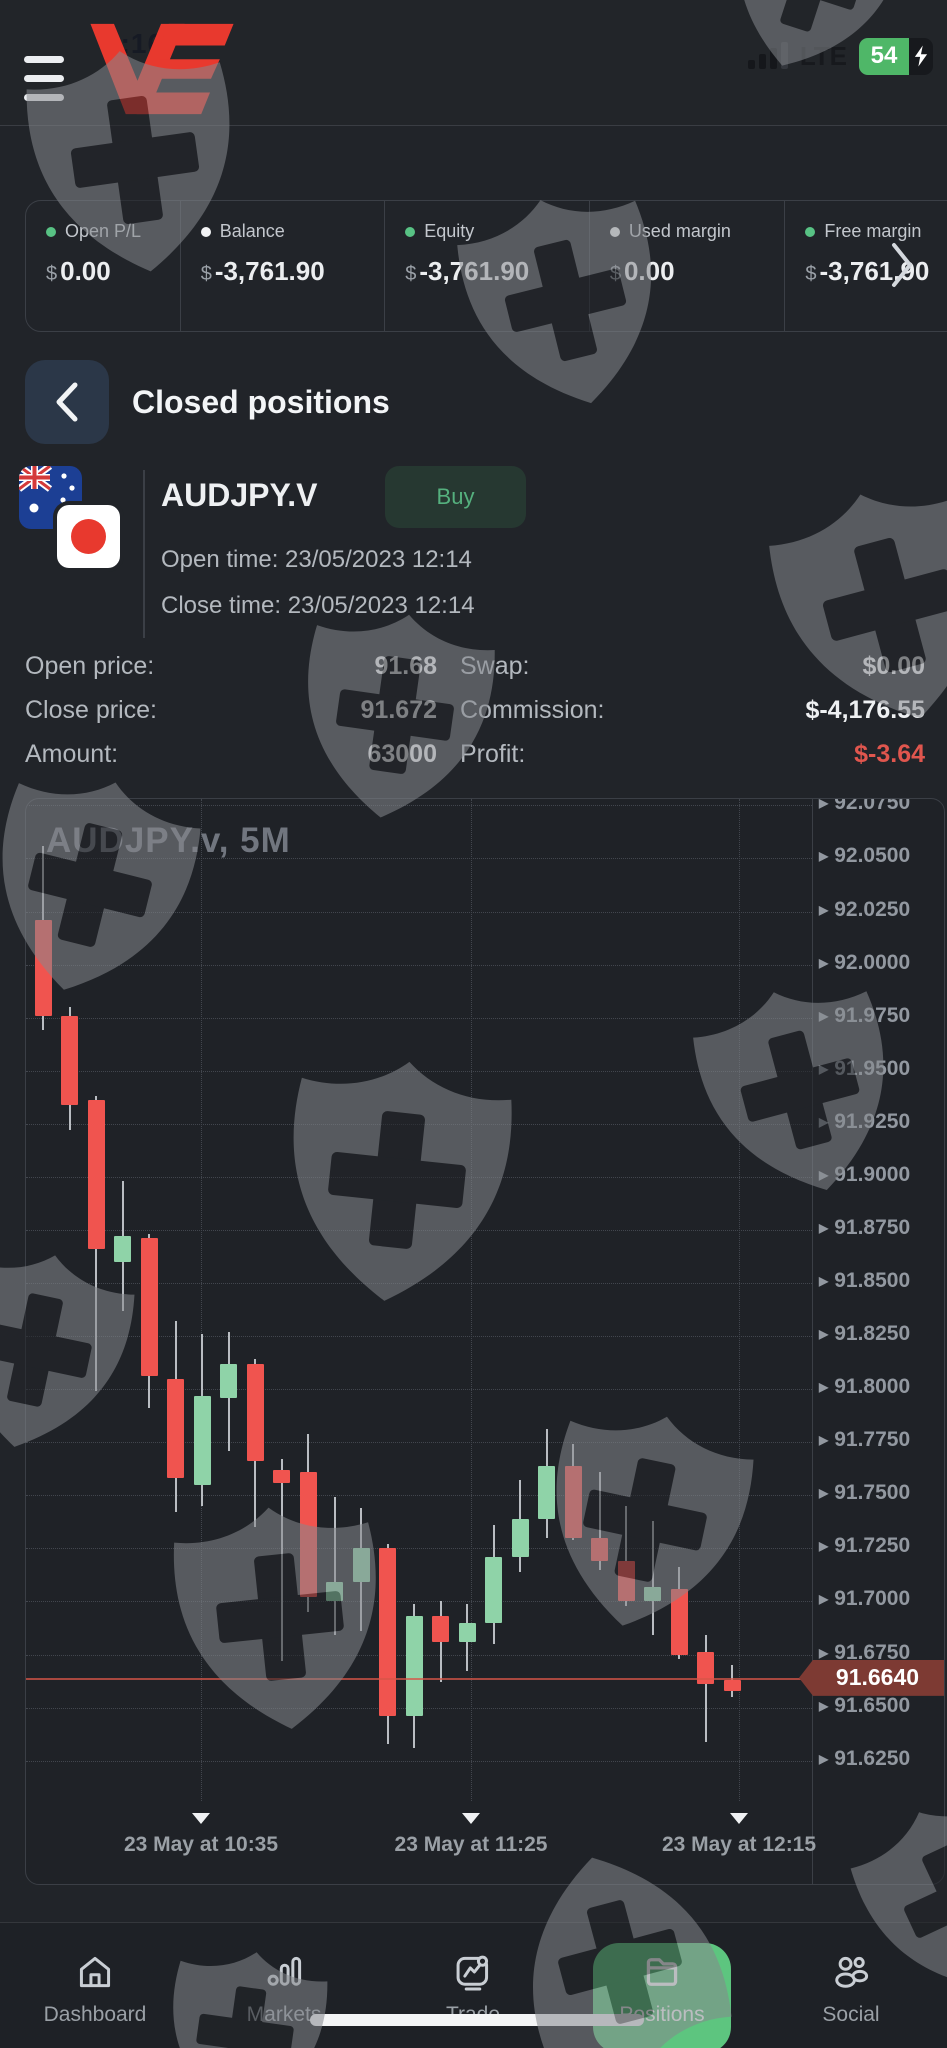 The image size is (947, 2048). Describe the element at coordinates (449, 231) in the screenshot. I see `summary-label: Equity` at that location.